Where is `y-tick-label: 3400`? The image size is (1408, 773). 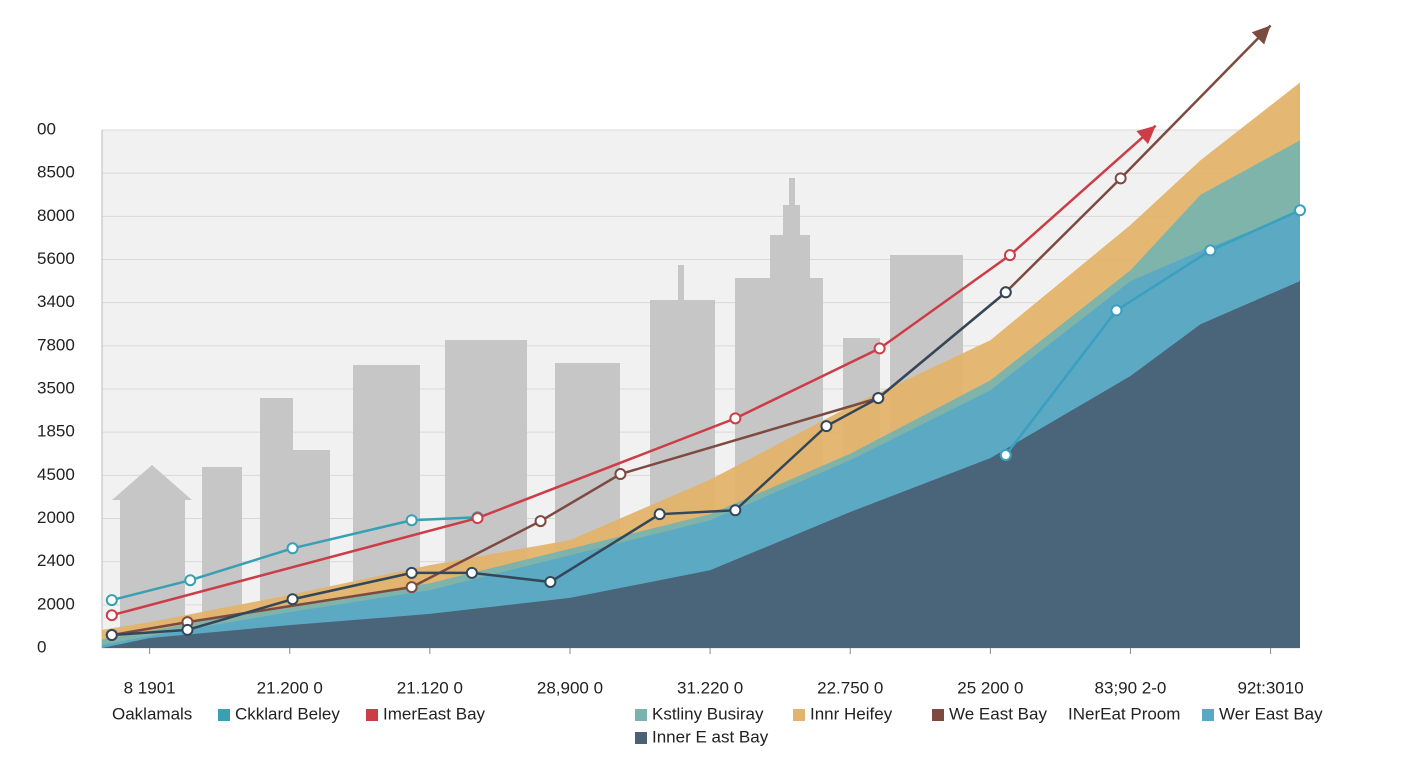 y-tick-label: 3400 is located at coordinates (56, 301).